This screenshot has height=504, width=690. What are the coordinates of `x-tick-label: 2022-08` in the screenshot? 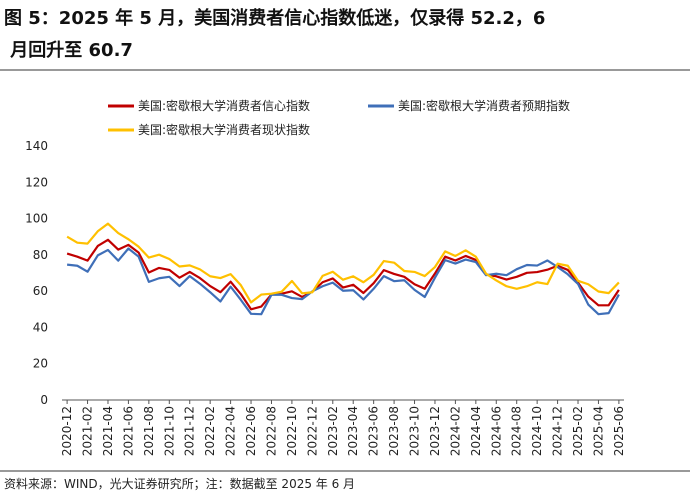 It's located at (271, 431).